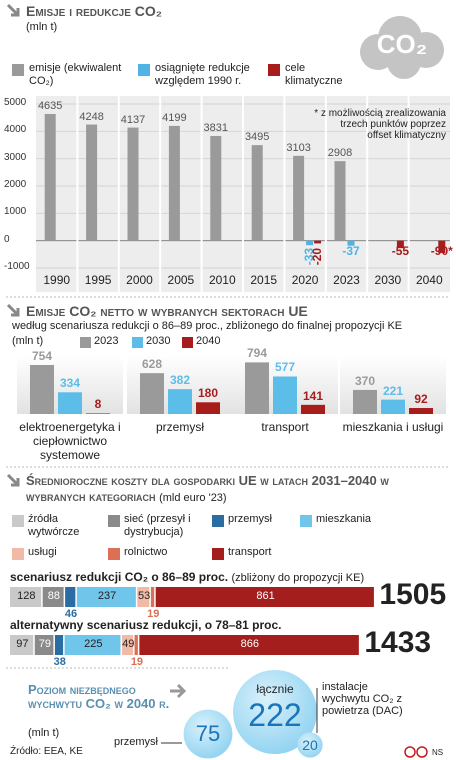 This screenshot has height=760, width=456. What do you see at coordinates (17, 266) in the screenshot?
I see `y-tick-label: -1000` at bounding box center [17, 266].